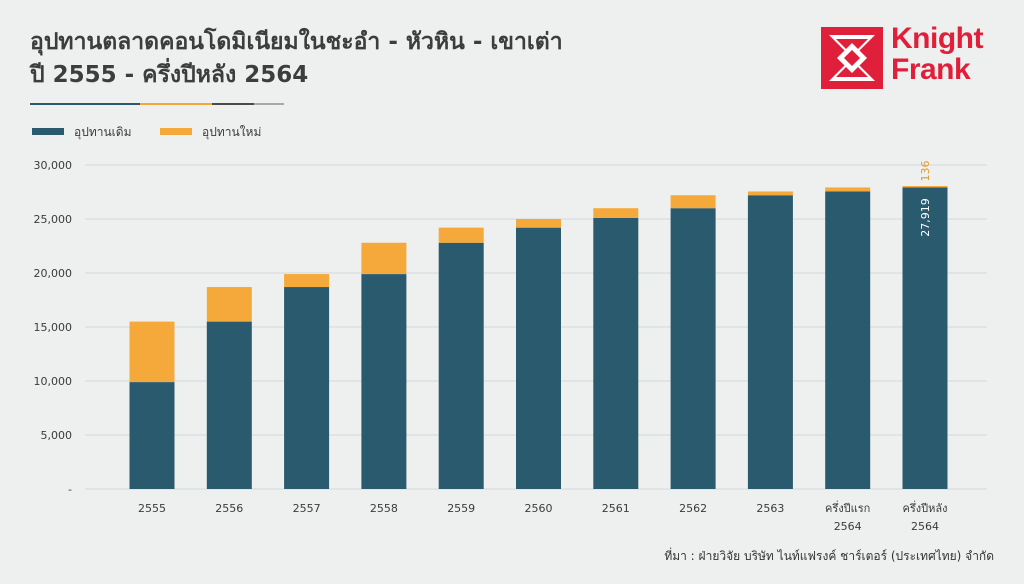 The height and width of the screenshot is (584, 1024). Describe the element at coordinates (103, 132) in the screenshot. I see `legend-label-existing: อุปทานเดิม` at that location.